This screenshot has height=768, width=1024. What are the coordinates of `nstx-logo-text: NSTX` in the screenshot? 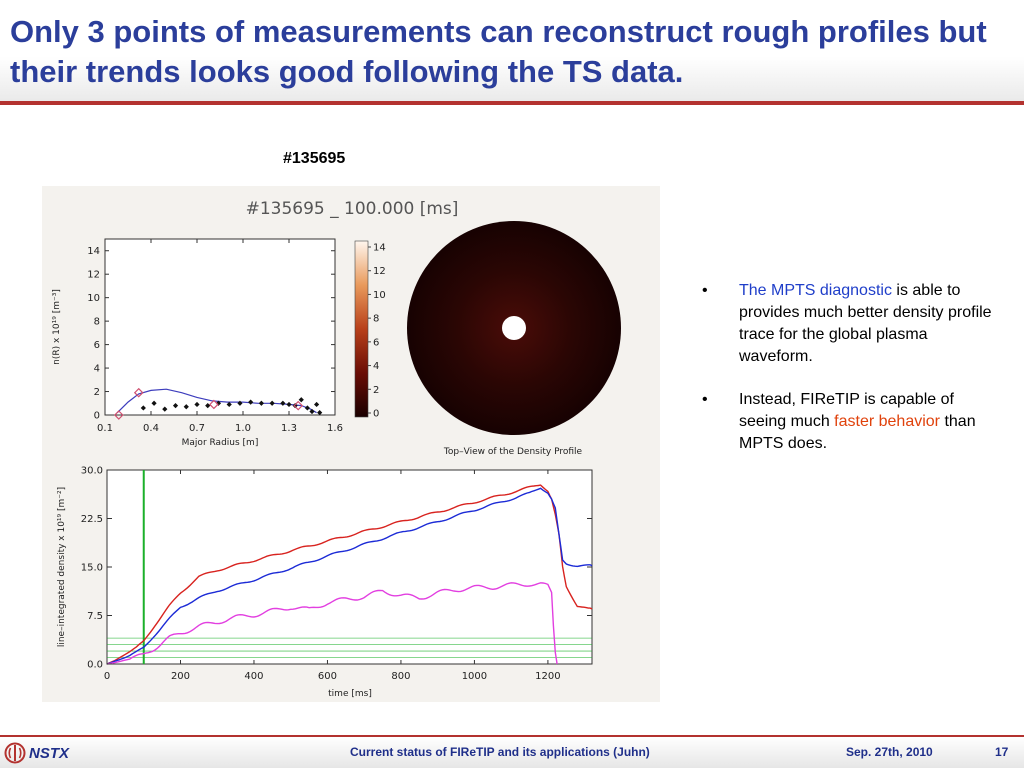 It's located at (49, 753).